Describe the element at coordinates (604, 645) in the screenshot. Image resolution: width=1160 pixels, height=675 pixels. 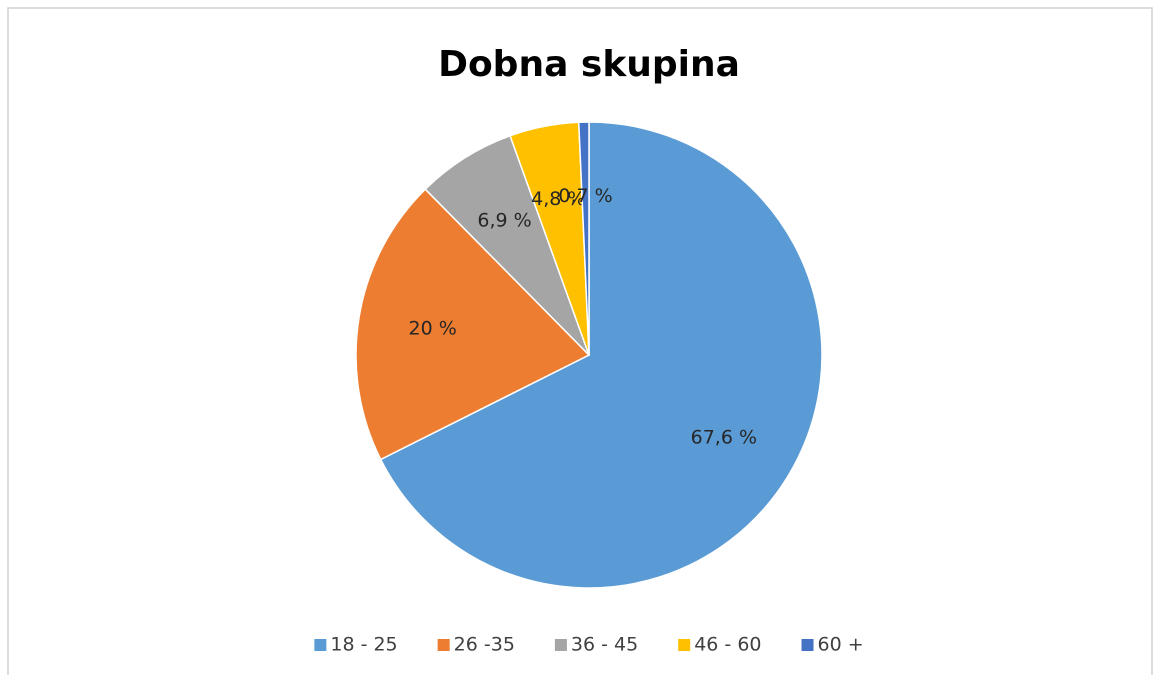
I see `legend-label: 36 - 45` at that location.